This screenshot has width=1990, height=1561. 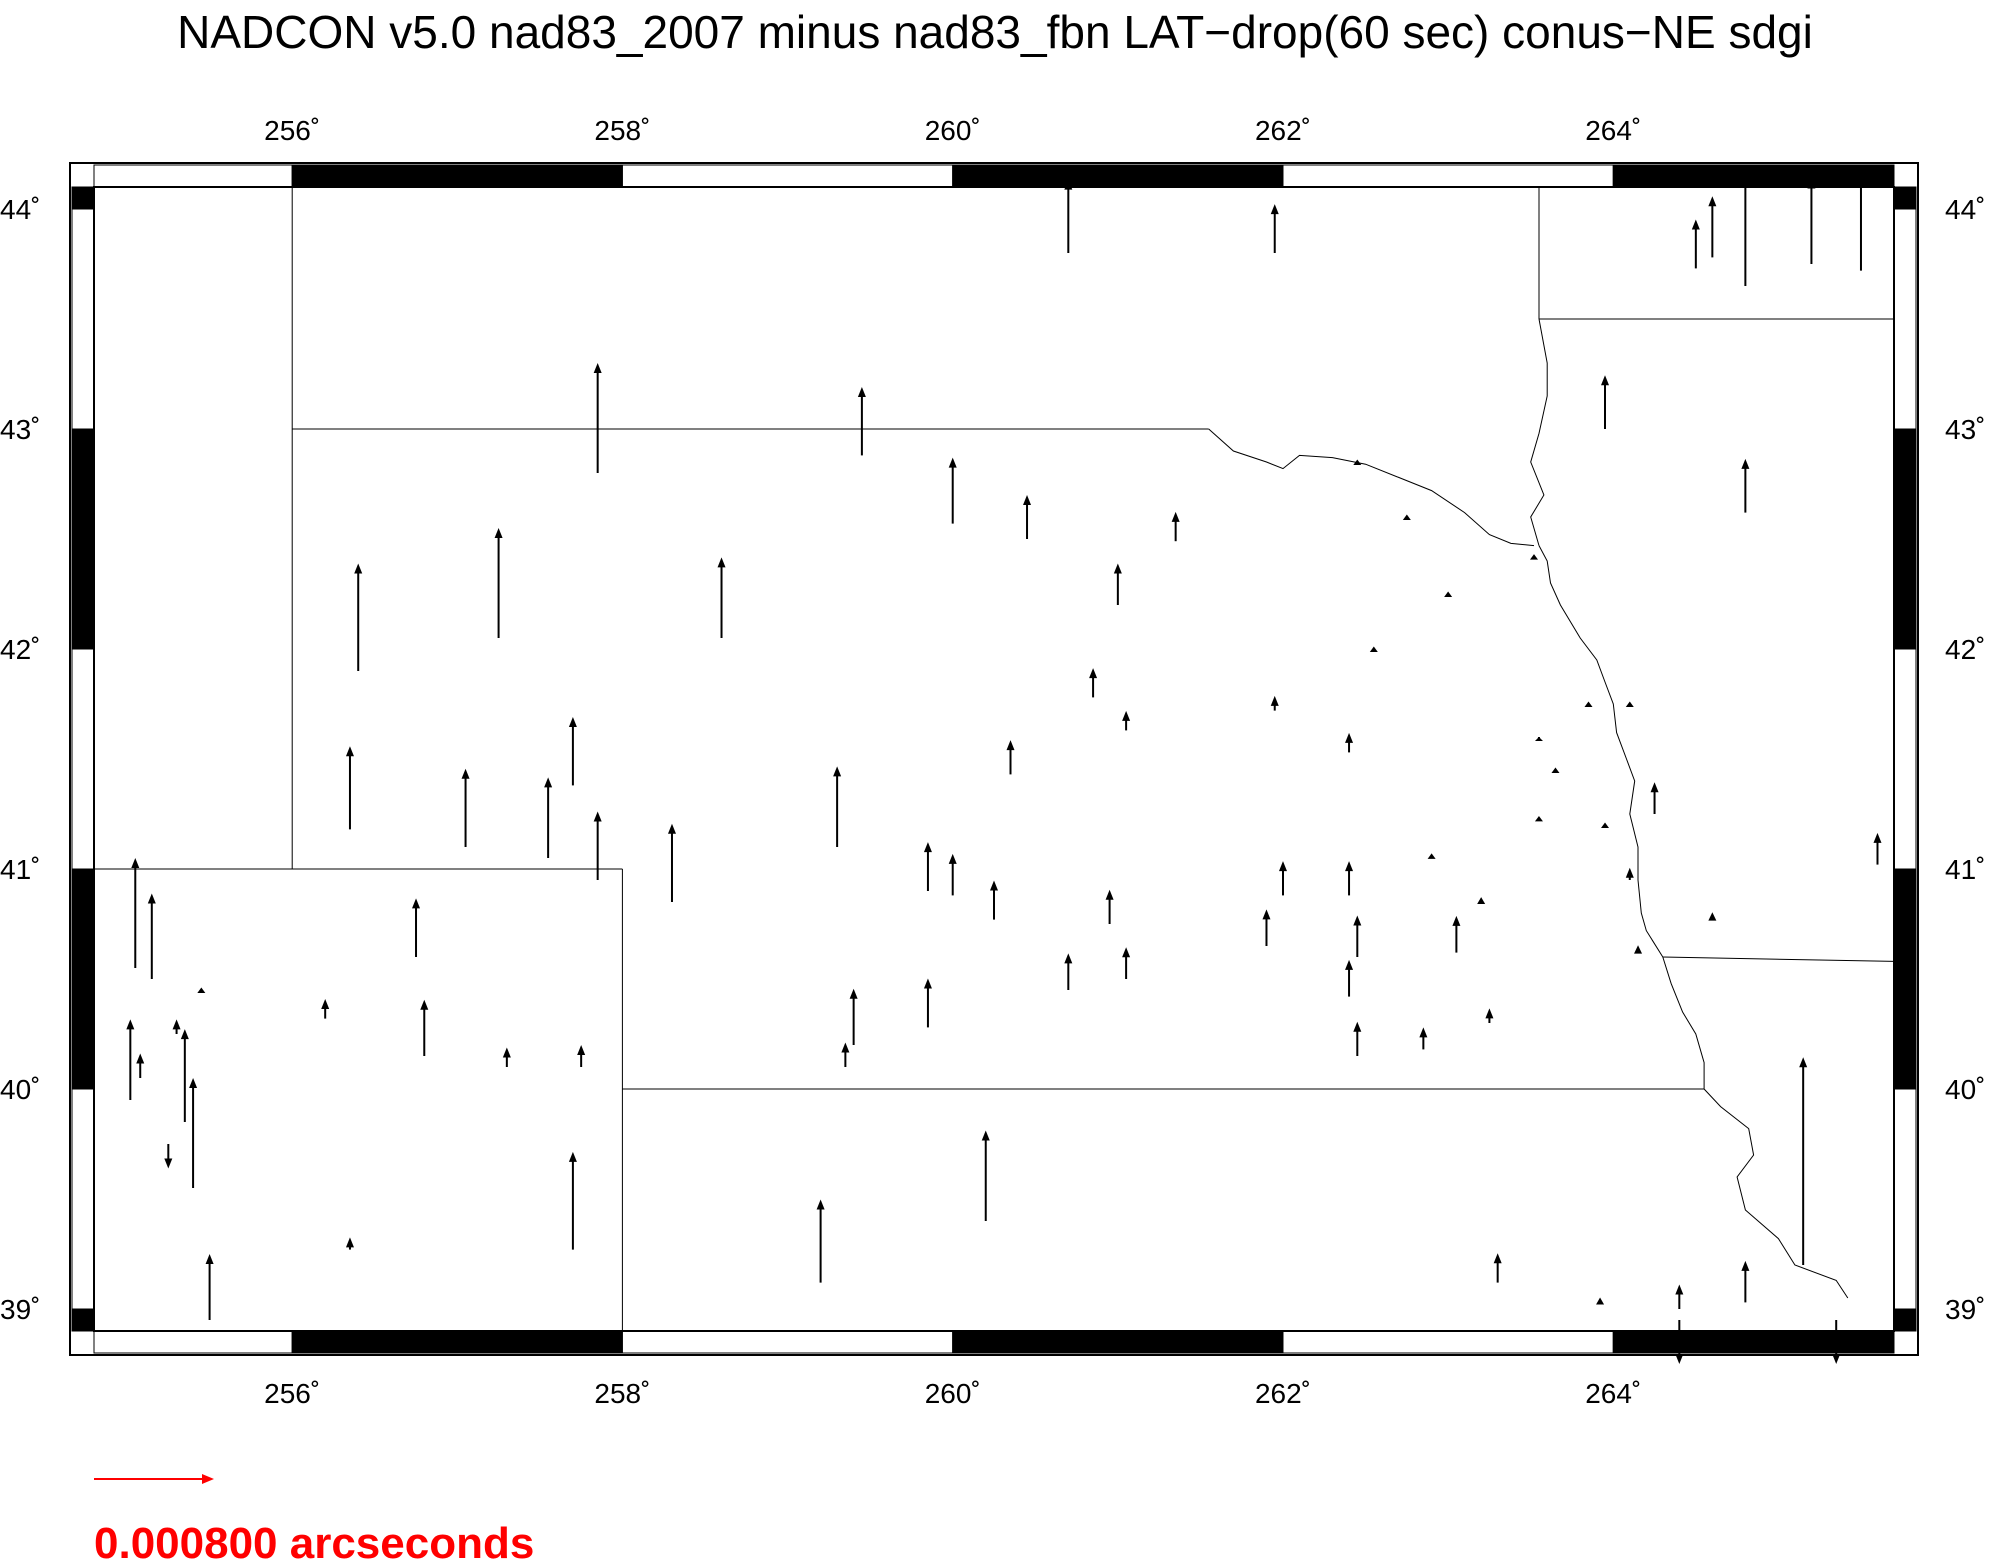 What do you see at coordinates (292, 130) in the screenshot?
I see `lon-label-top: 256˚` at bounding box center [292, 130].